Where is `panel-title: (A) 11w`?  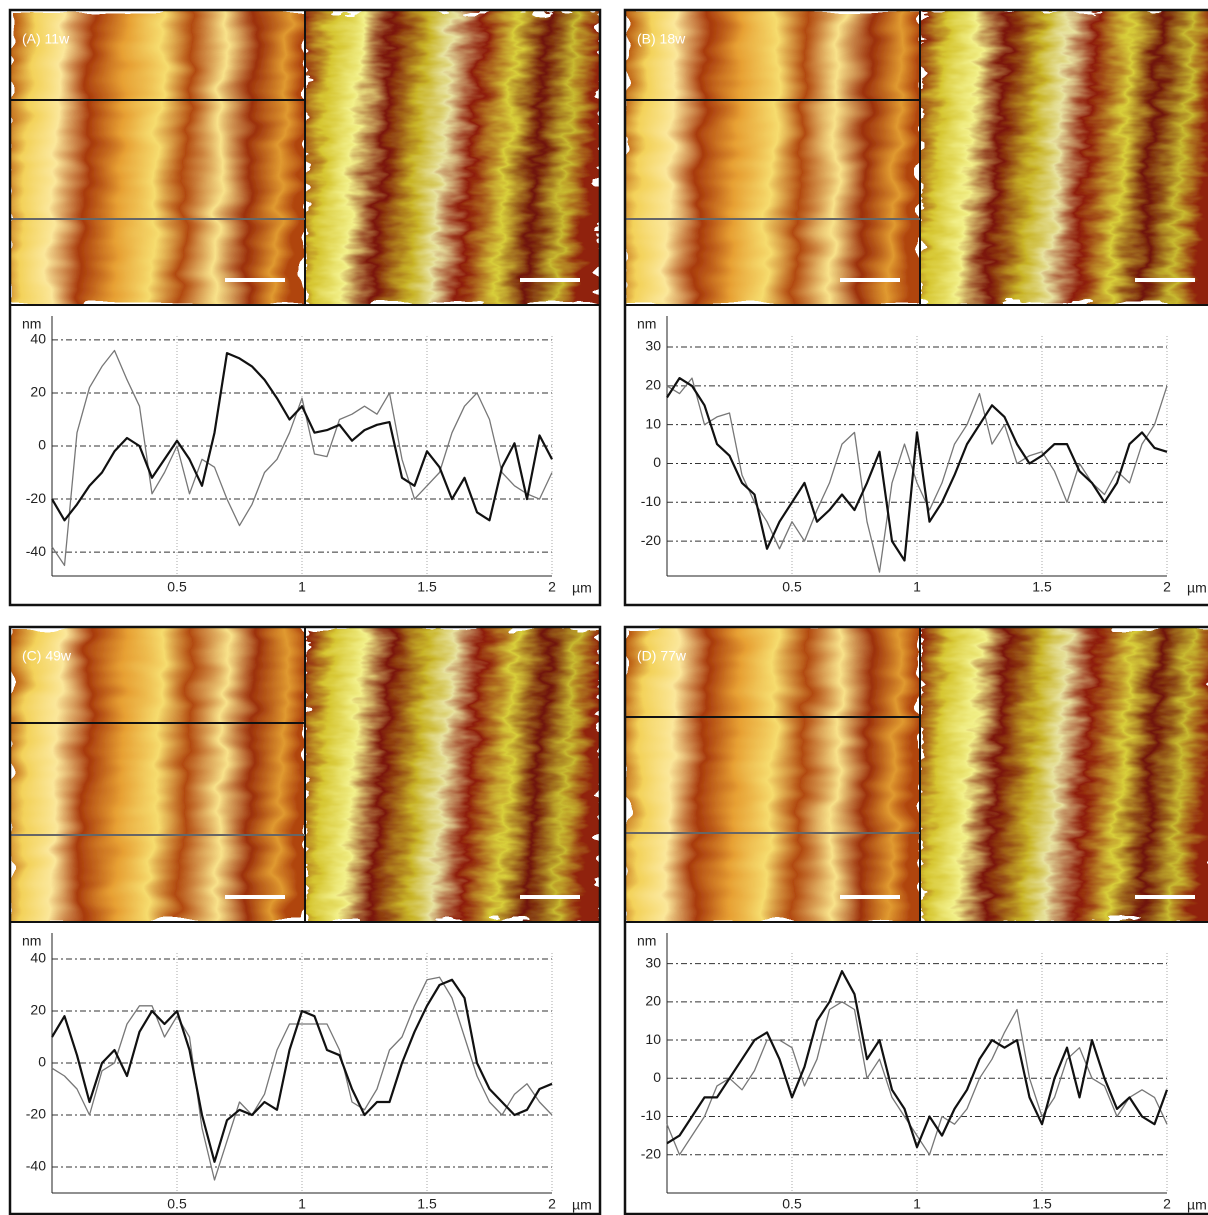 panel-title: (A) 11w is located at coordinates (46, 39).